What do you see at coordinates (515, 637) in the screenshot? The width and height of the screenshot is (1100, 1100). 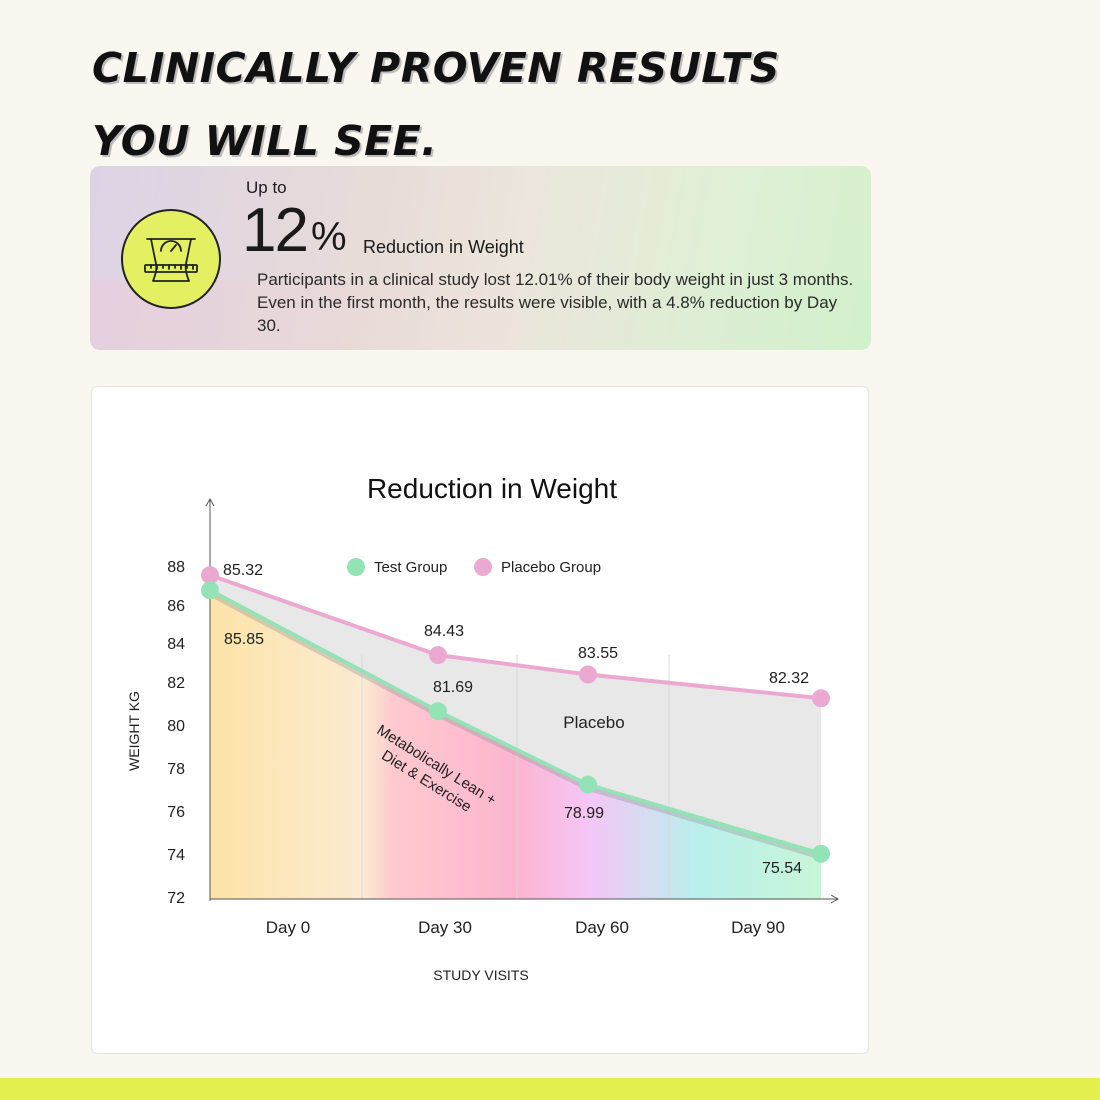 I see `placebo-series-line` at bounding box center [515, 637].